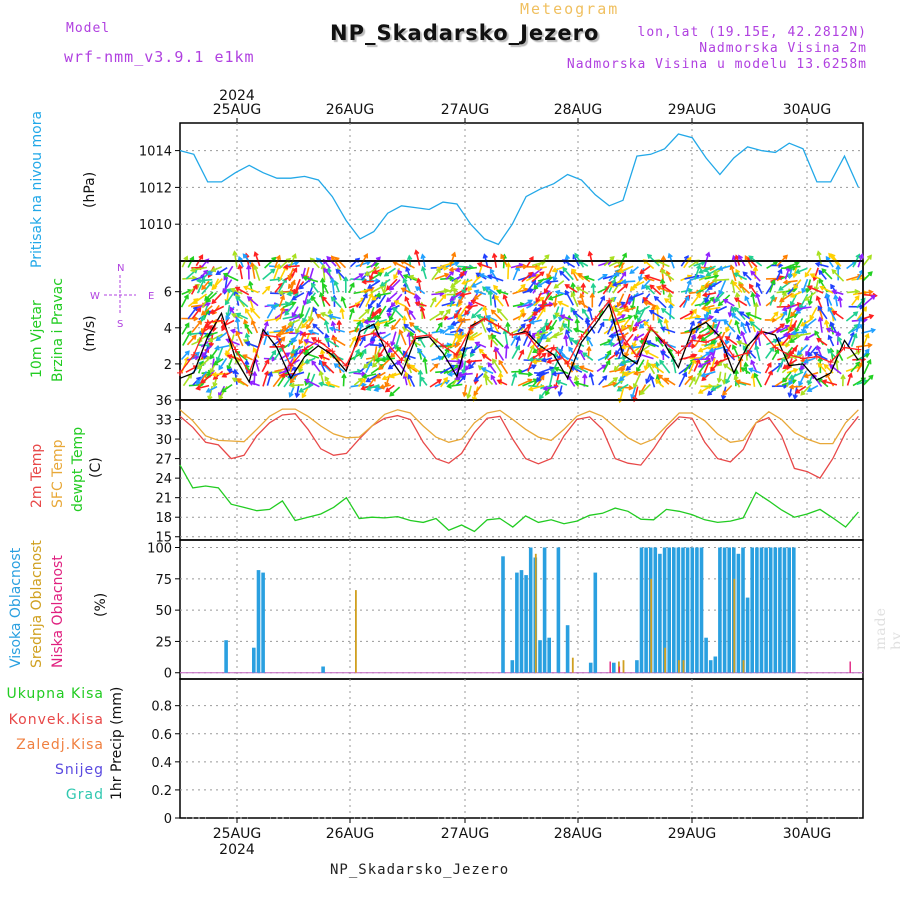  Describe the element at coordinates (683, 666) in the screenshot. I see `cloud-mid-bar` at that location.